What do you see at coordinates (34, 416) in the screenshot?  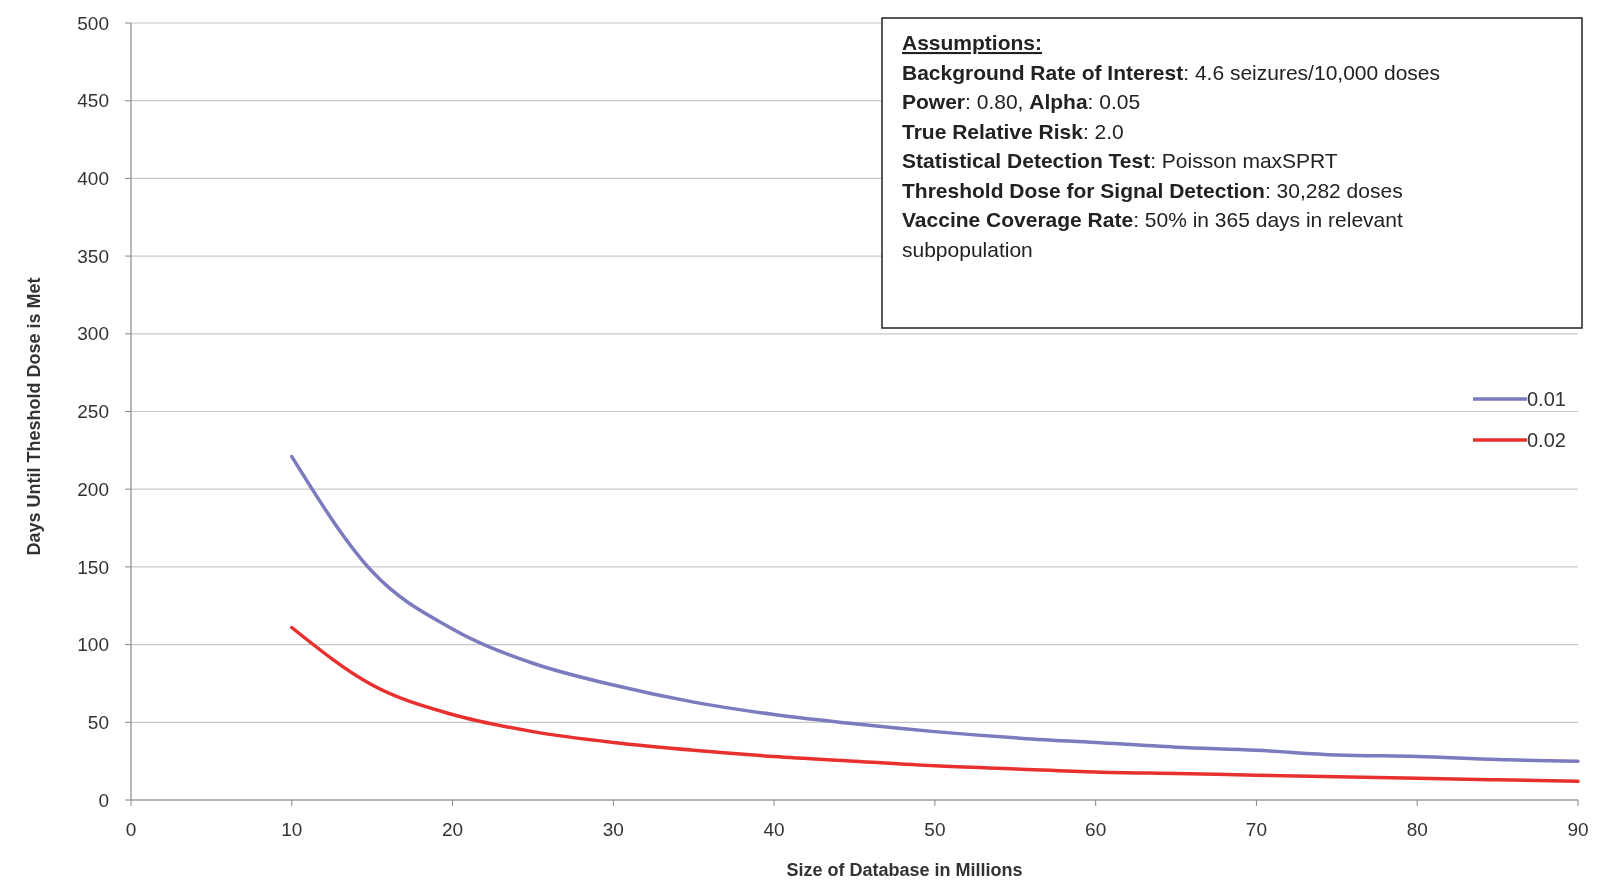 I see `y-axis-title: Days Until Theshold Dose is Met` at bounding box center [34, 416].